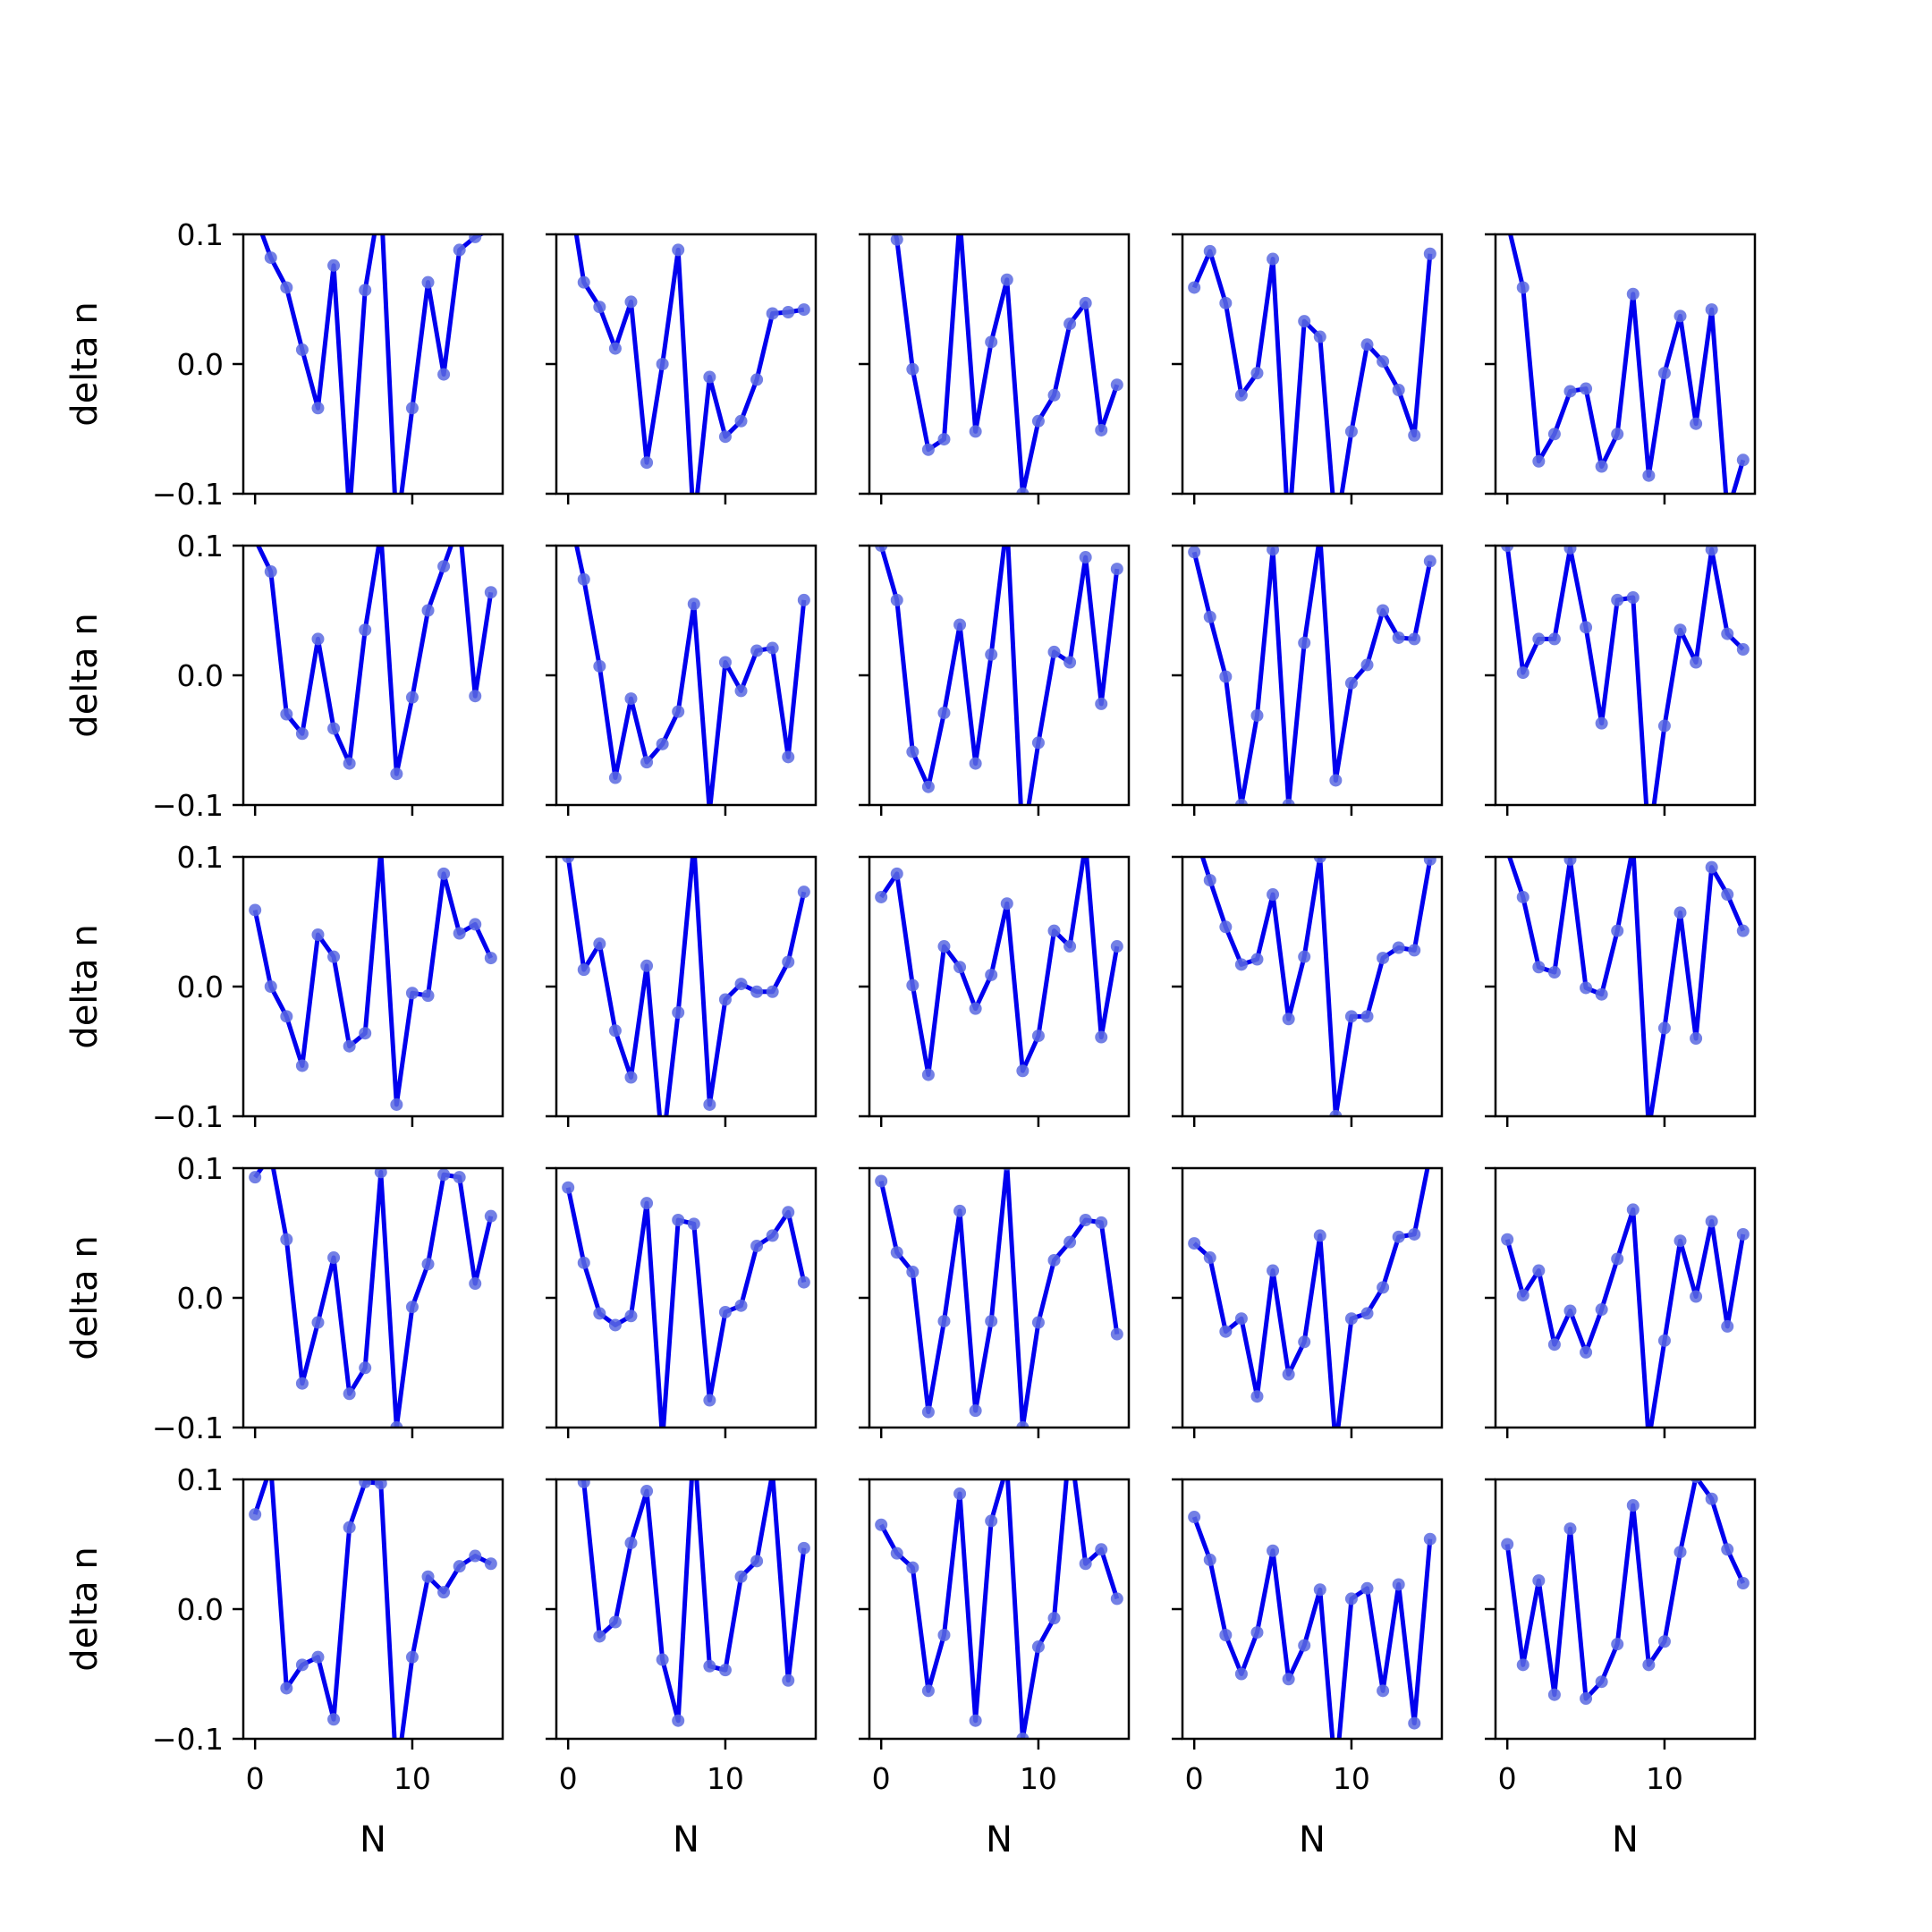 The height and width of the screenshot is (1932, 1932). I want to click on subplot-r3-c2, so click(995, 1302).